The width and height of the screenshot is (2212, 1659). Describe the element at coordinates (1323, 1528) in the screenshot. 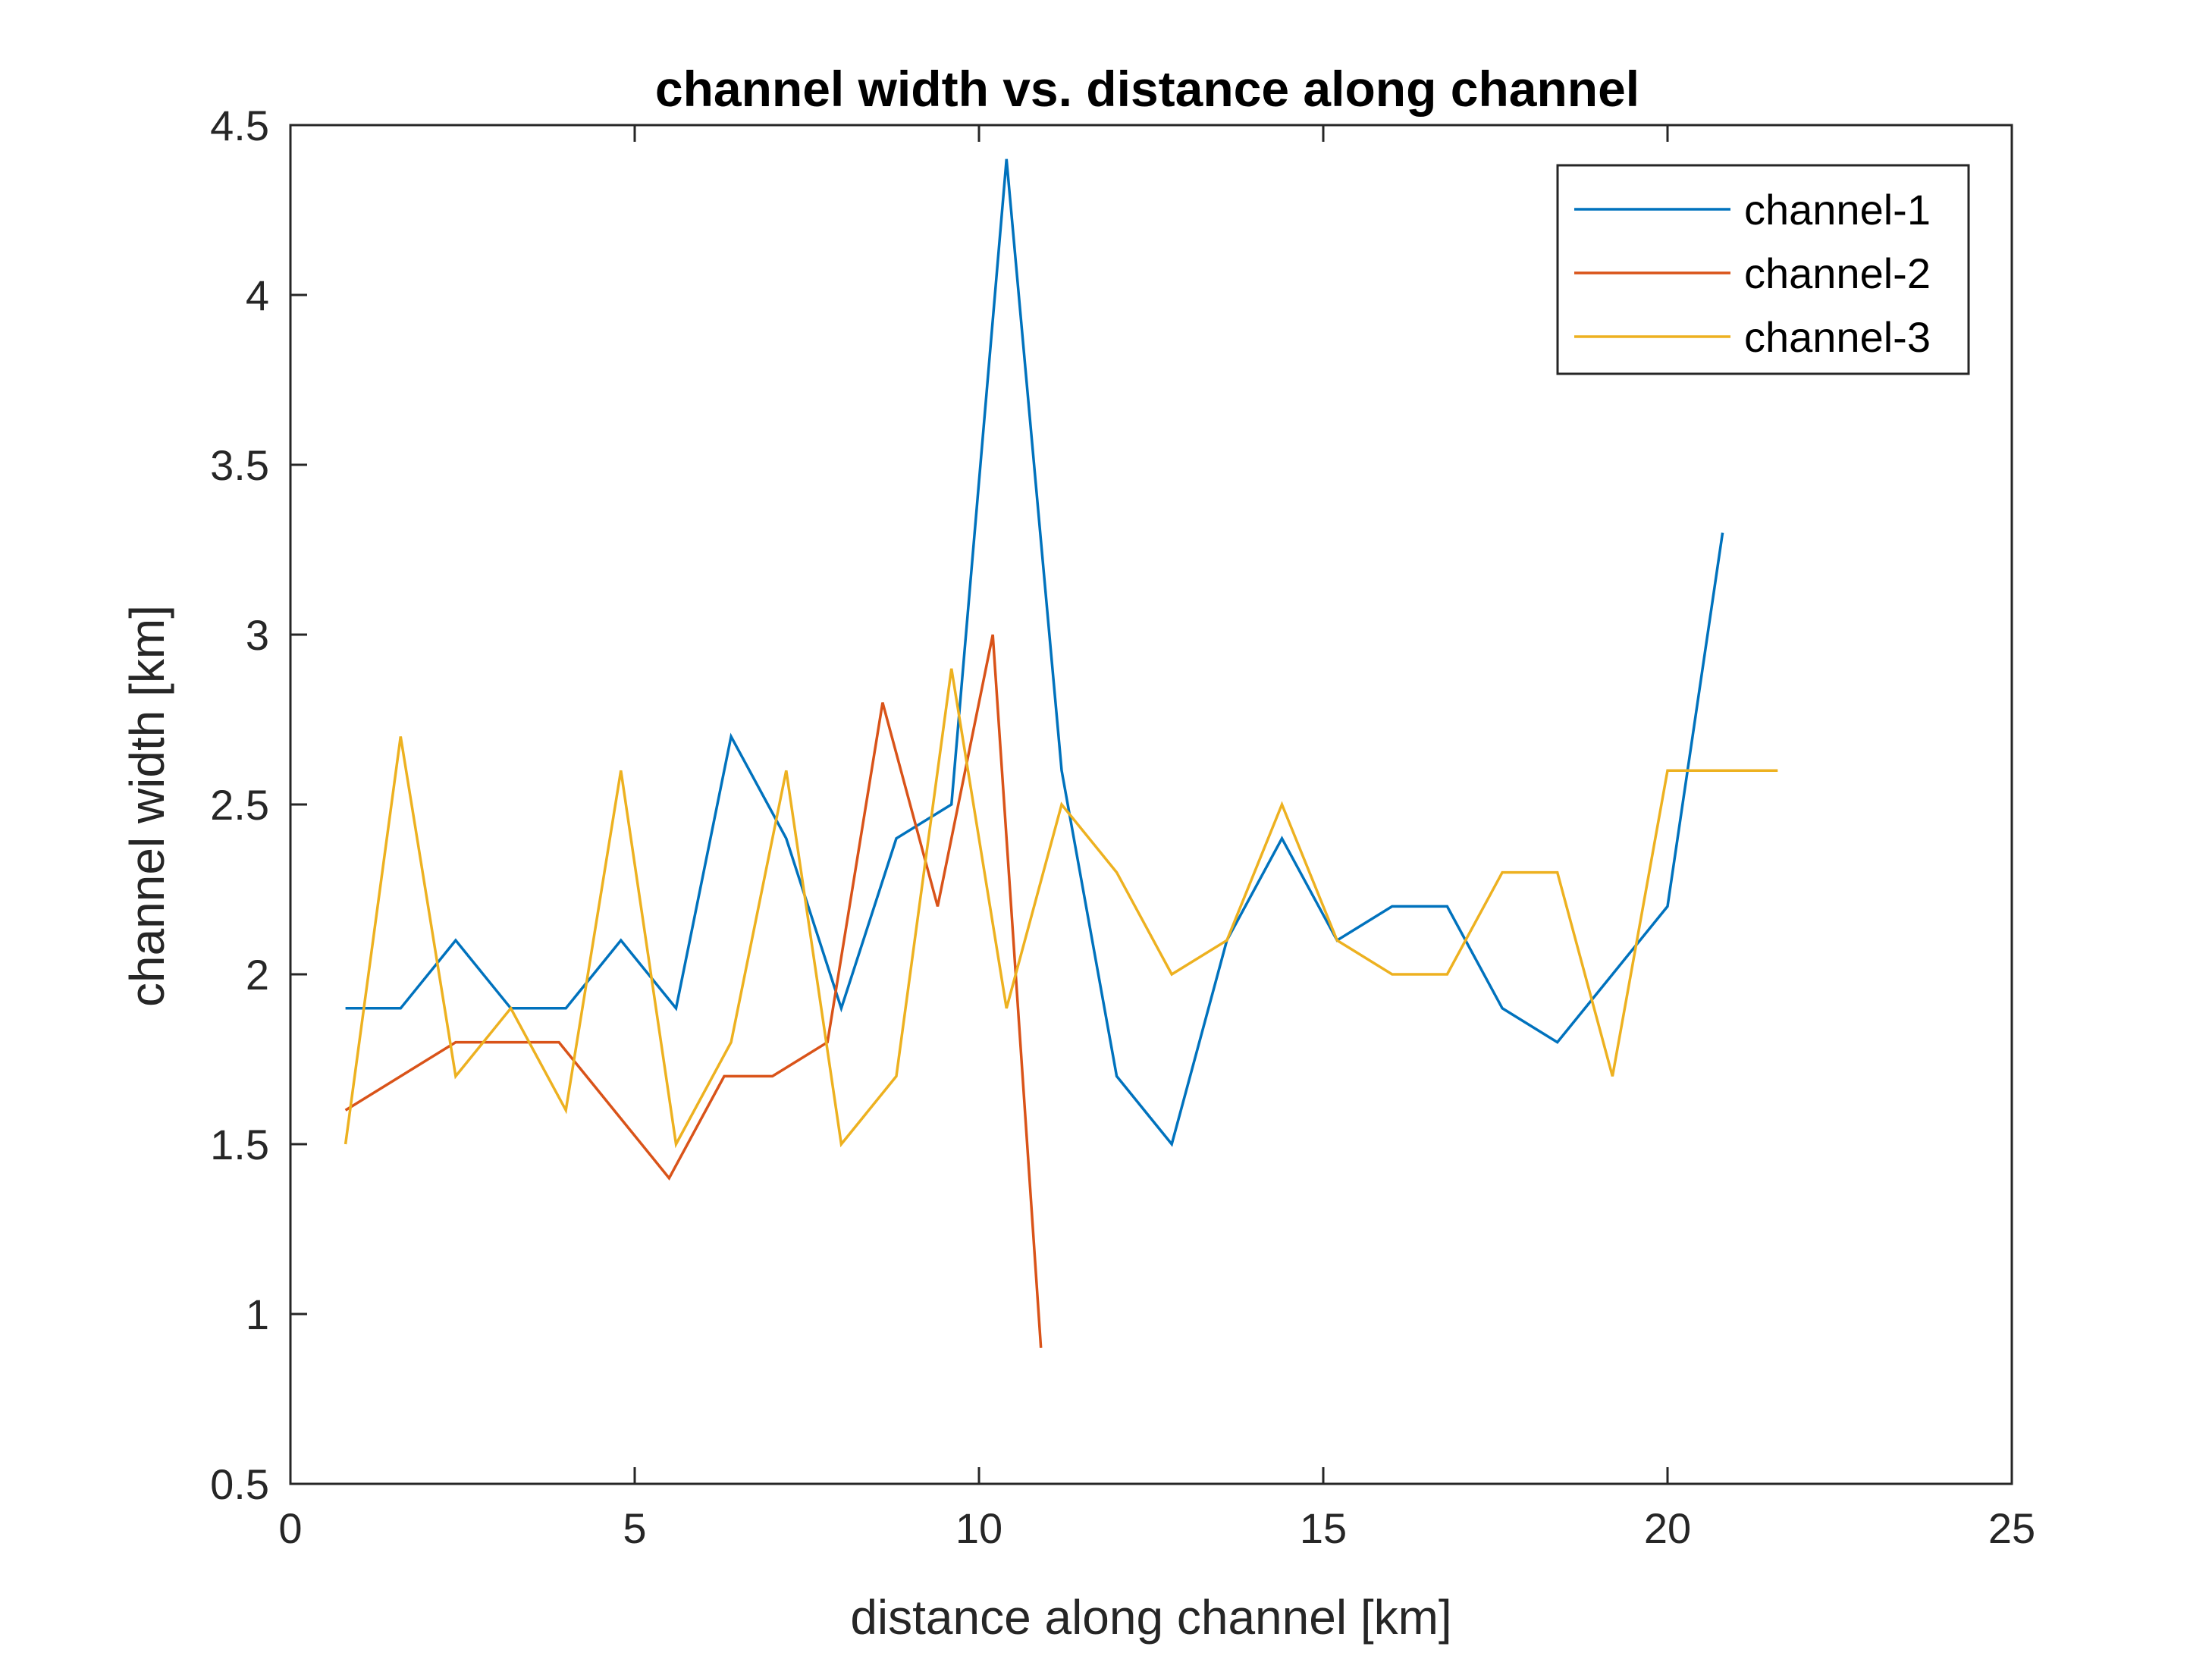

I see `x-tick-label: 15` at that location.